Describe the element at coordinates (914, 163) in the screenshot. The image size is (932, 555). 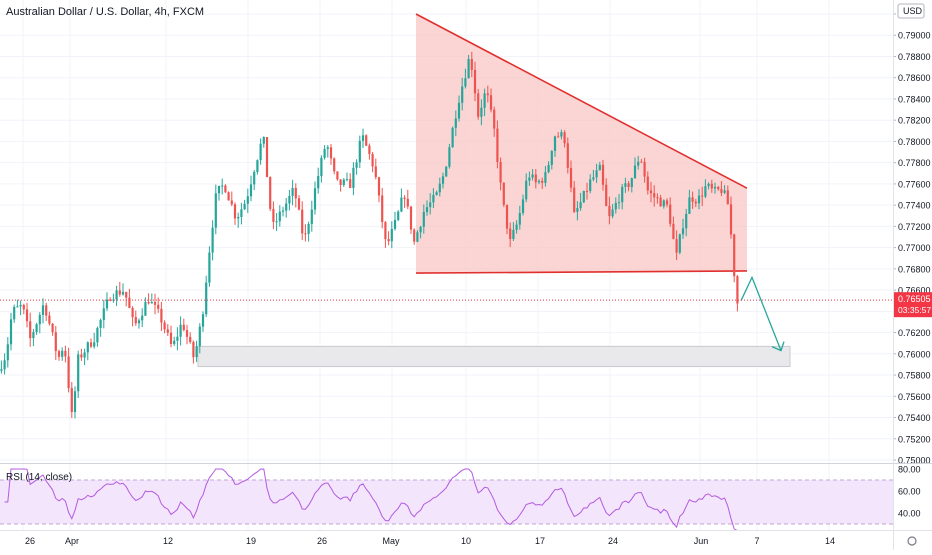
I see `price-tick-label: 0.77800` at that location.